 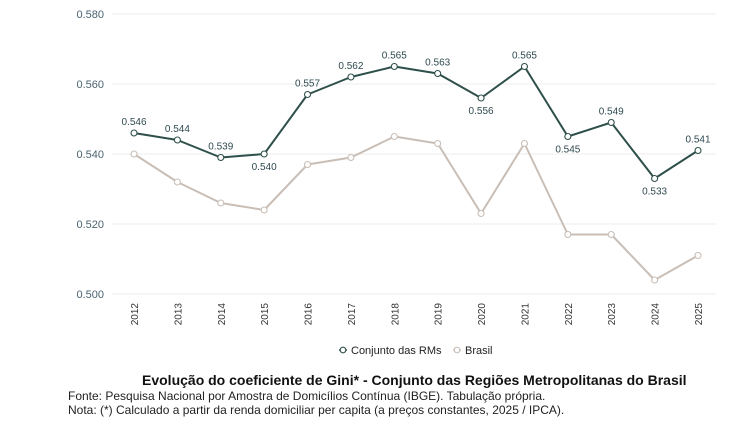 What do you see at coordinates (177, 129) in the screenshot?
I see `data-label: 0.544` at bounding box center [177, 129].